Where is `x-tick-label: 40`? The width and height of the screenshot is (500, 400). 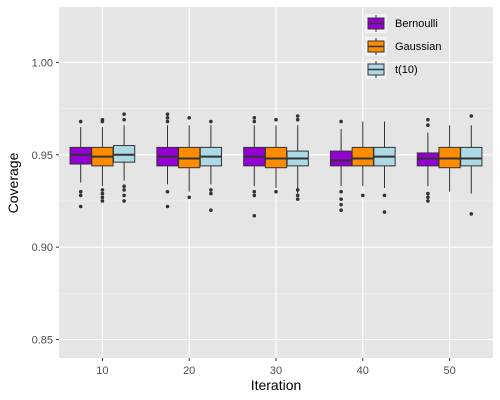
x-tick-label: 40 is located at coordinates (363, 371).